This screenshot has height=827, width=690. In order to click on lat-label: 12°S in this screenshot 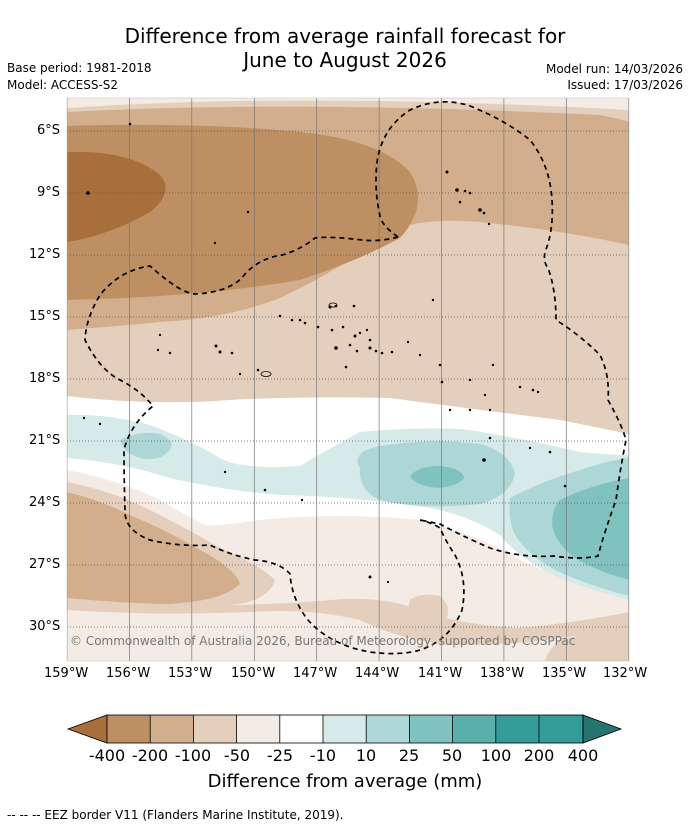, I will do `click(45, 254)`.